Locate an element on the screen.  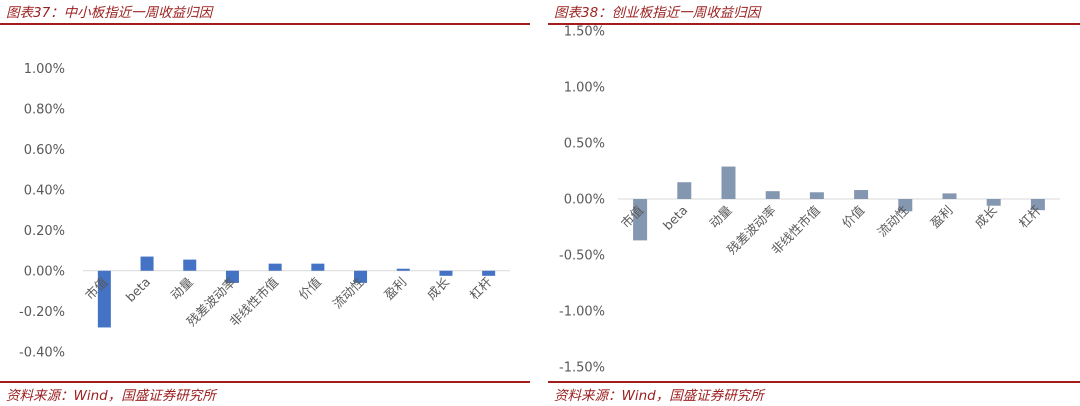
y-tick-label: -1.50% is located at coordinates (582, 367).